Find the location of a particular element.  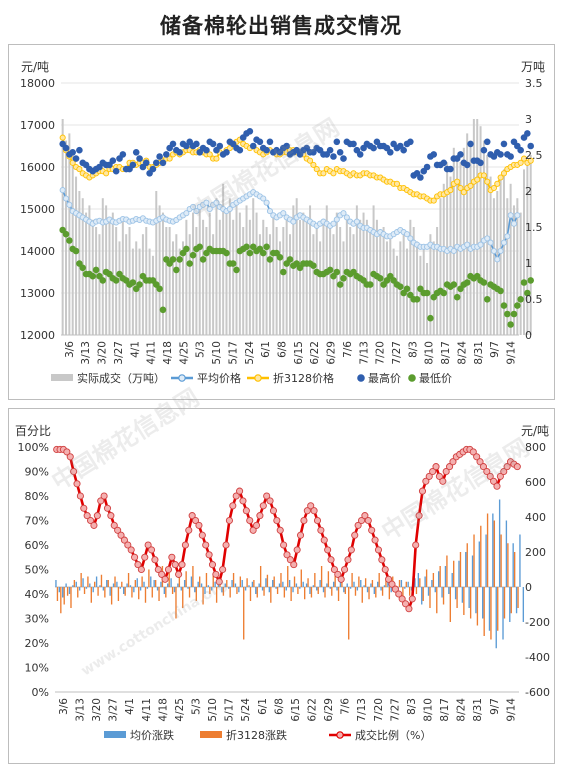

legend-label: 折3128价格 is located at coordinates (303, 378).